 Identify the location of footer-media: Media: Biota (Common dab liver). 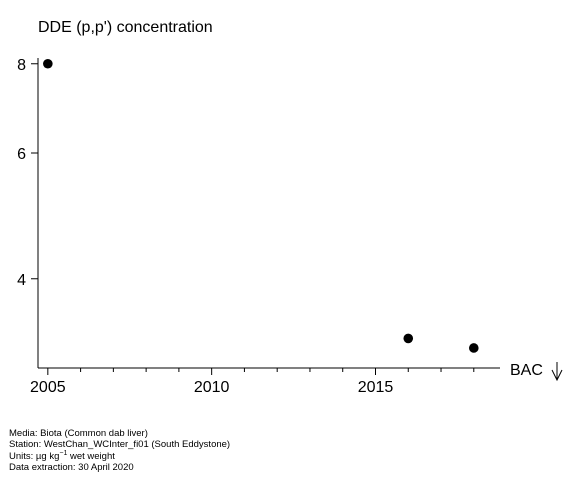
(78, 433).